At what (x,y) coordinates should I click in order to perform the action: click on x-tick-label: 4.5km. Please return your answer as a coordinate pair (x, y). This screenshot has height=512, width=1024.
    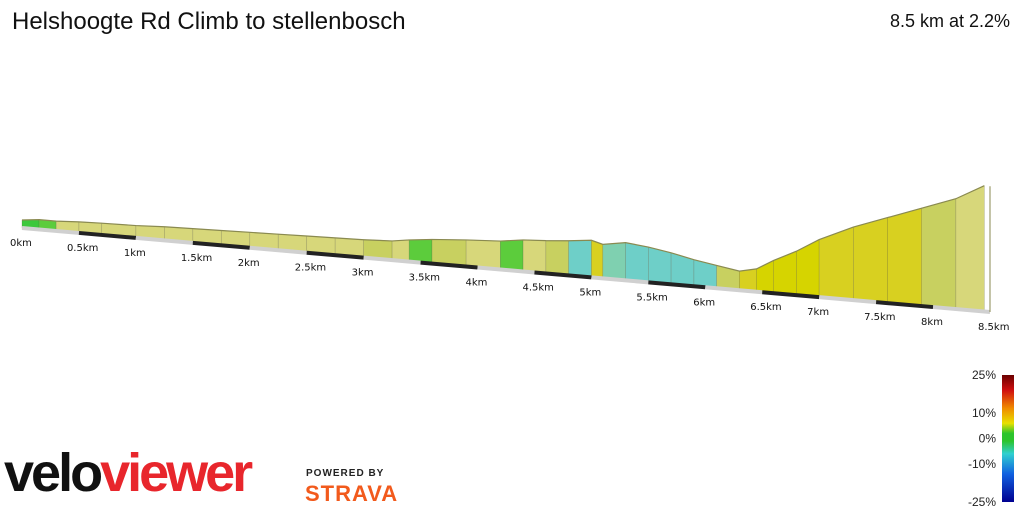
    Looking at the image, I should click on (537, 287).